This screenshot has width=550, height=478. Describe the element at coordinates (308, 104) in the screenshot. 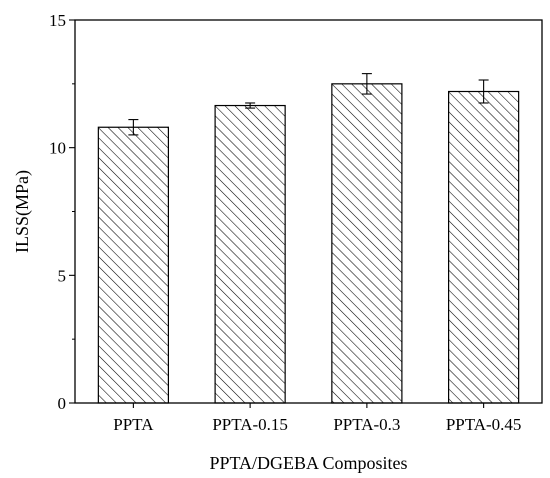

I see `error-bars-layer` at that location.